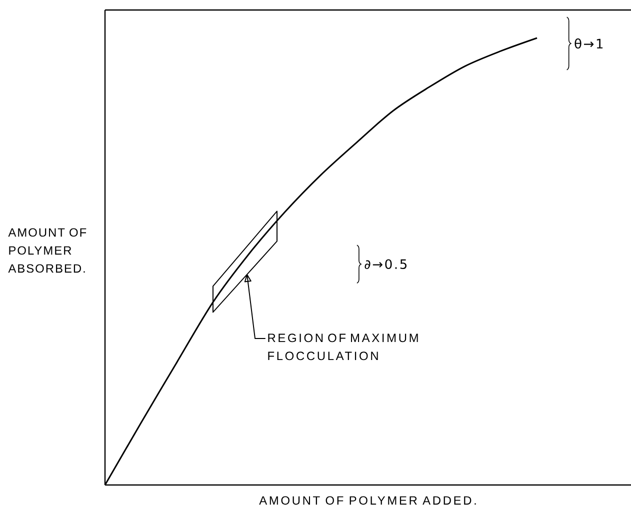  Describe the element at coordinates (588, 43) in the screenshot. I see `text: θ→1` at that location.